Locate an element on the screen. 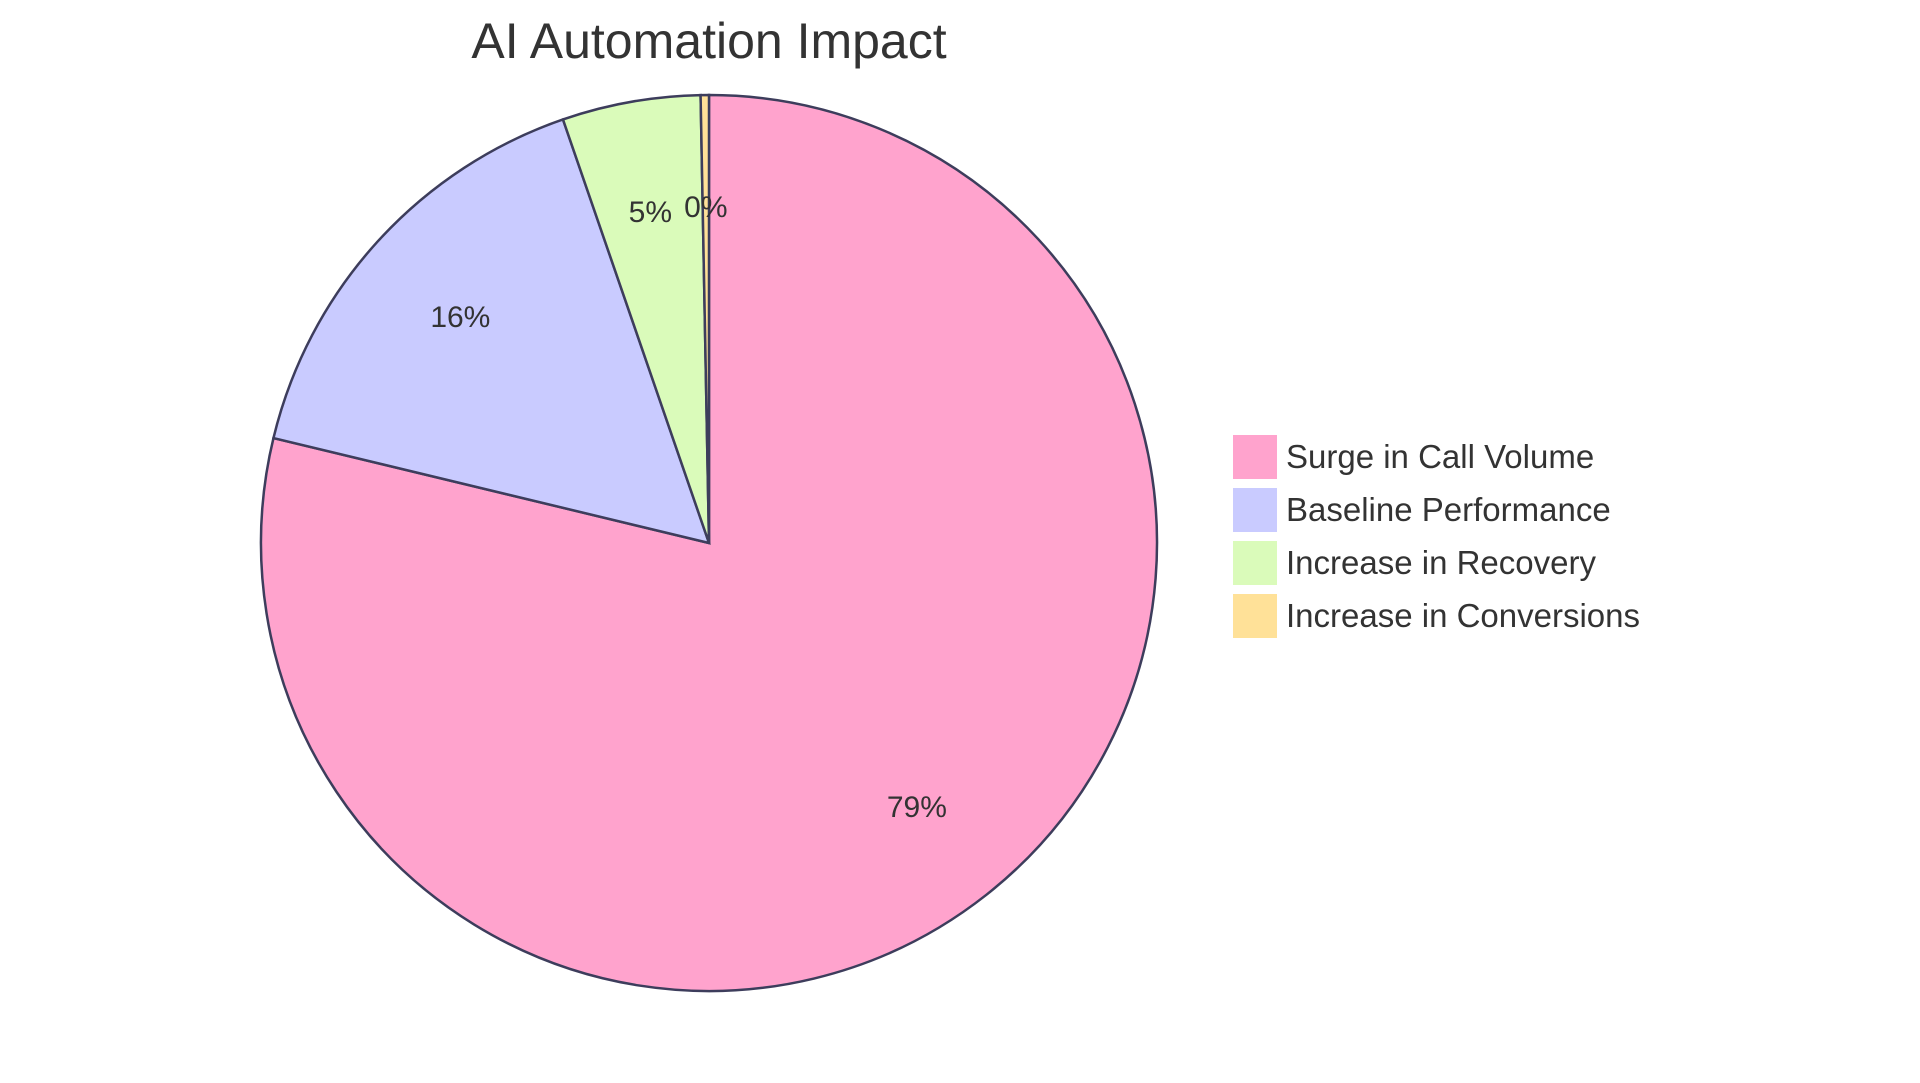  slice-label-surge-in-call-volume: 79% is located at coordinates (917, 807).